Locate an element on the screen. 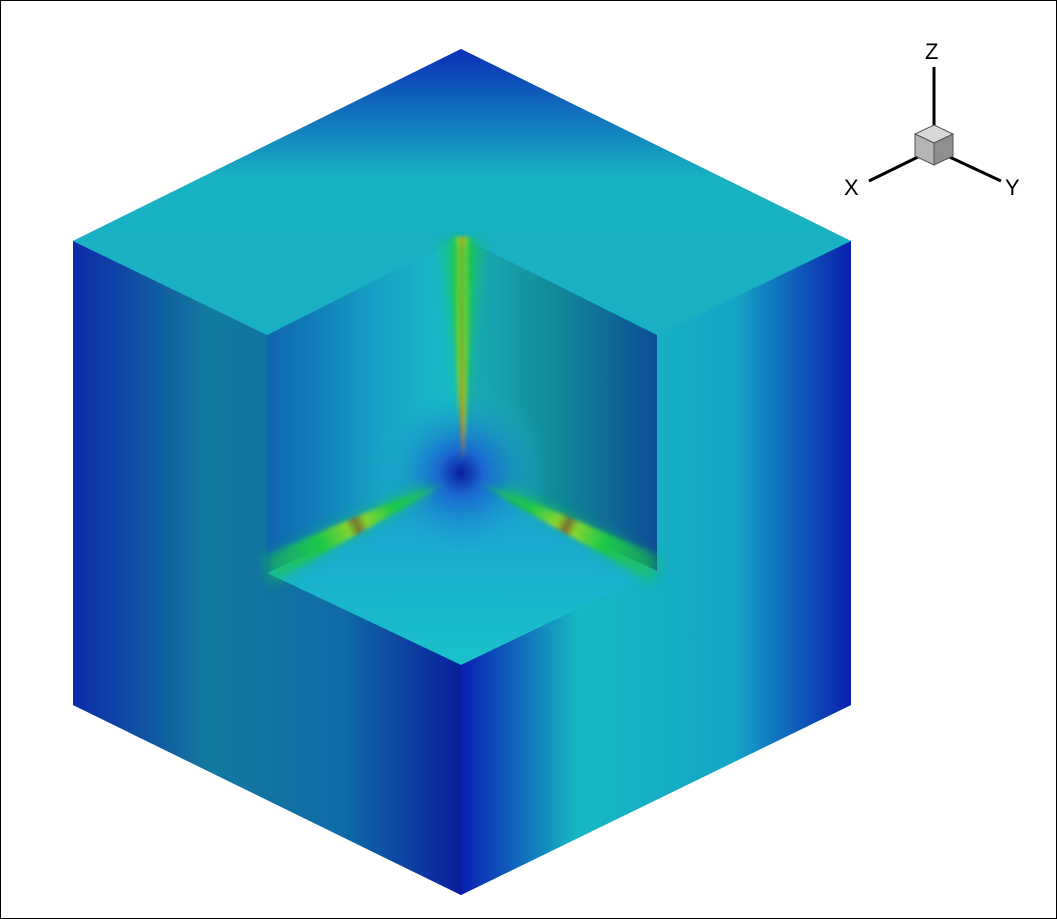  y-axis-label: Y is located at coordinates (1012, 187).